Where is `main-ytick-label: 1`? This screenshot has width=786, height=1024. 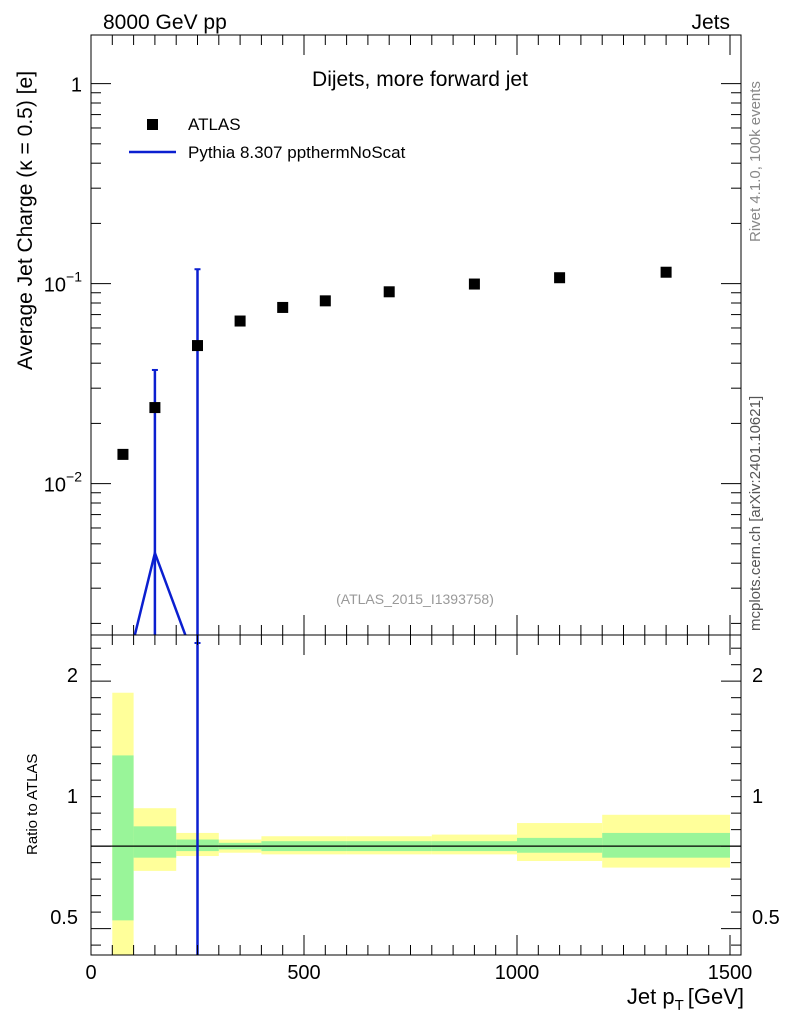 main-ytick-label: 1 is located at coordinates (76, 86).